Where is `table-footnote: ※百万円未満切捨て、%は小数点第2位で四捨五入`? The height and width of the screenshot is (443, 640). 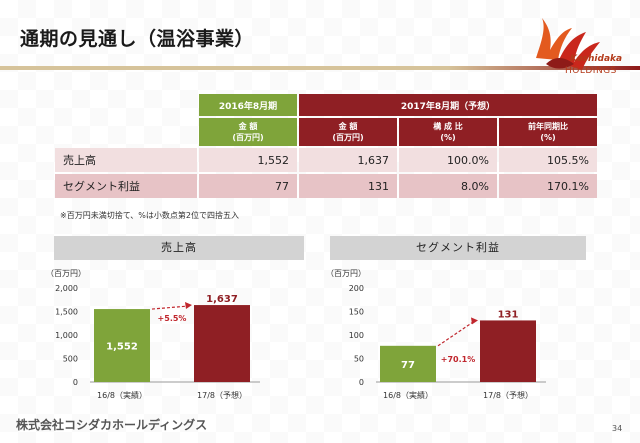
table-footnote: ※百万円未満切捨て、%は小数点第2位で四捨五入 is located at coordinates (149, 215).